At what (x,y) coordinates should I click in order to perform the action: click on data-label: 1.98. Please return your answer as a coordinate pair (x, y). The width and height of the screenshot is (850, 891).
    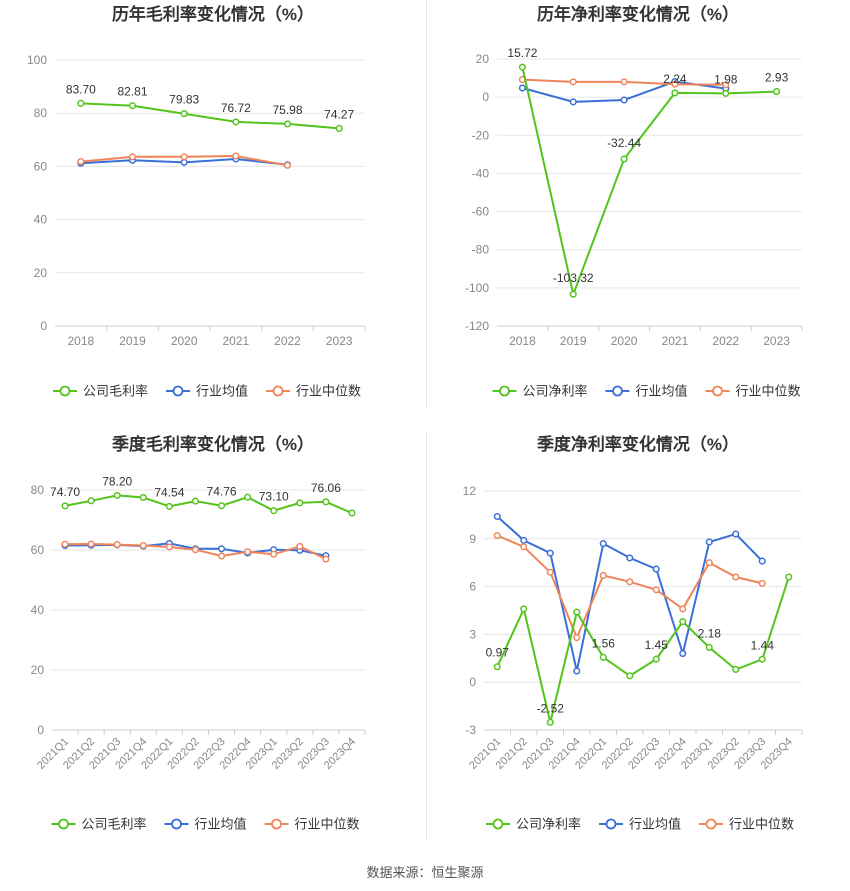
    Looking at the image, I should click on (726, 79).